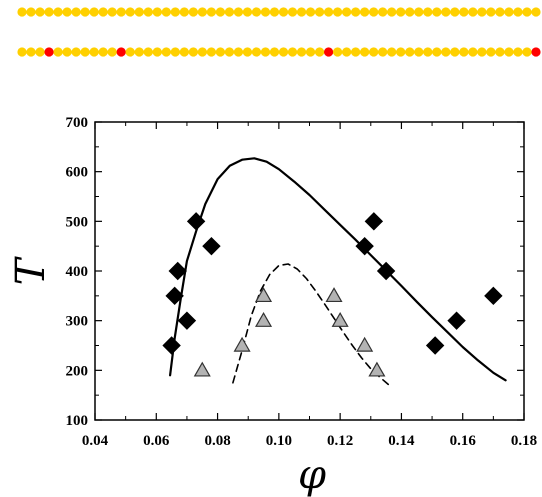  Describe the element at coordinates (401, 441) in the screenshot. I see `x-tick-label: 0.14` at that location.